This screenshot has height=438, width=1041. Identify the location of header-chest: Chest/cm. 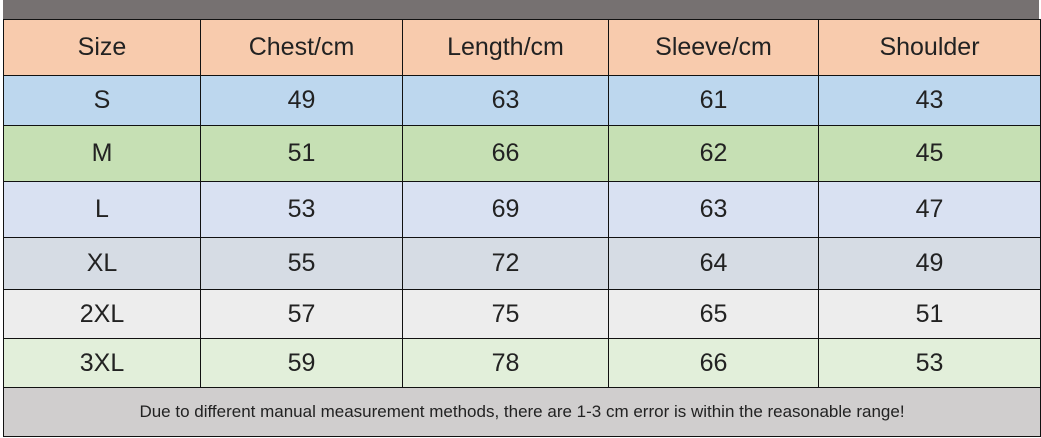
(301, 47).